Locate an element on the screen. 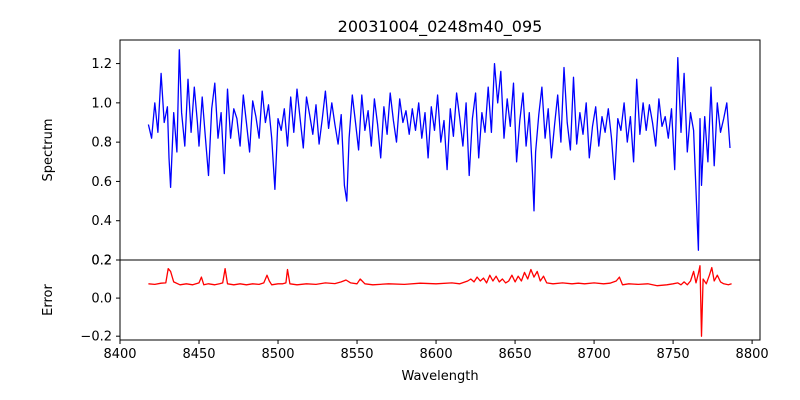 The width and height of the screenshot is (800, 400). x-tick-label: 8700 is located at coordinates (594, 354).